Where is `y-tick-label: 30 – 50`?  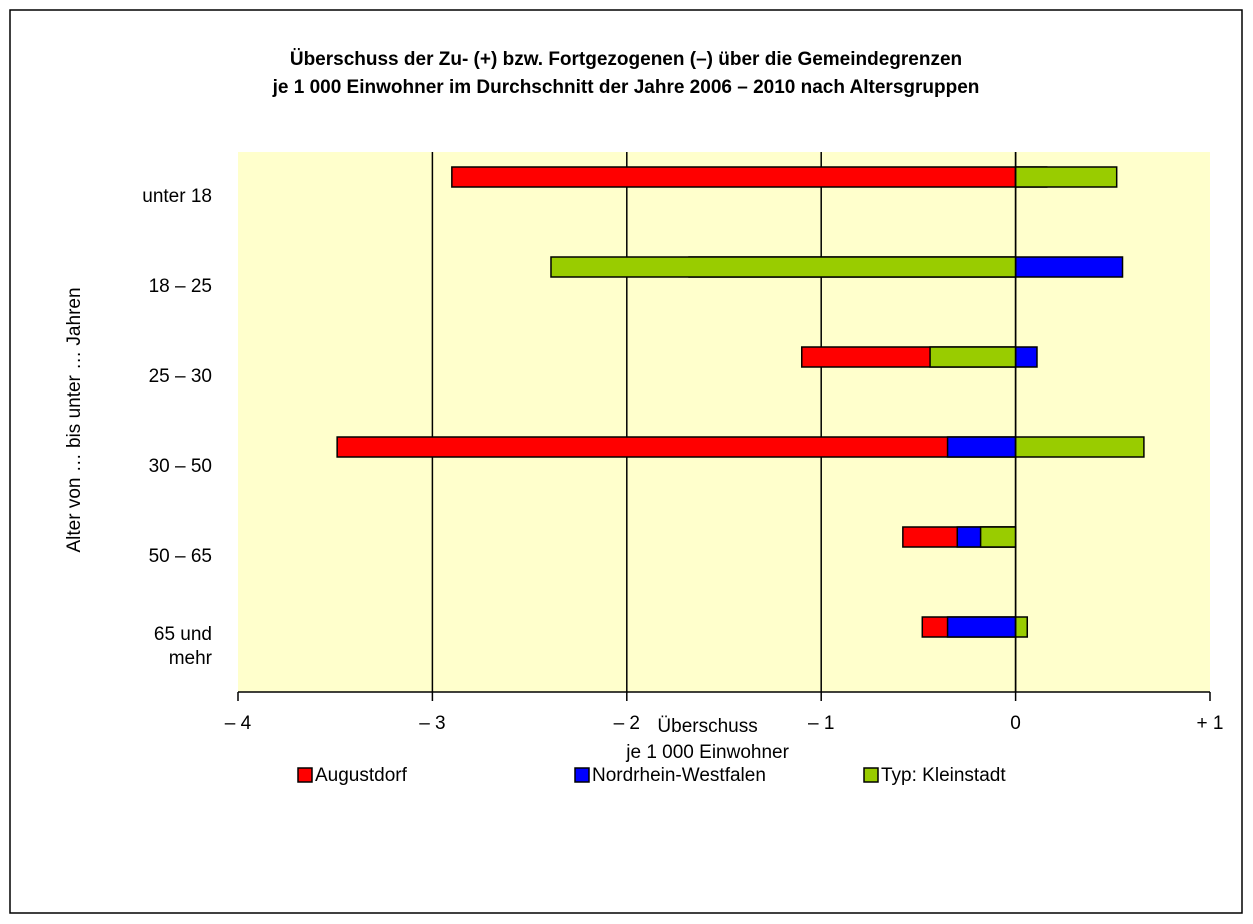 y-tick-label: 30 – 50 is located at coordinates (180, 466).